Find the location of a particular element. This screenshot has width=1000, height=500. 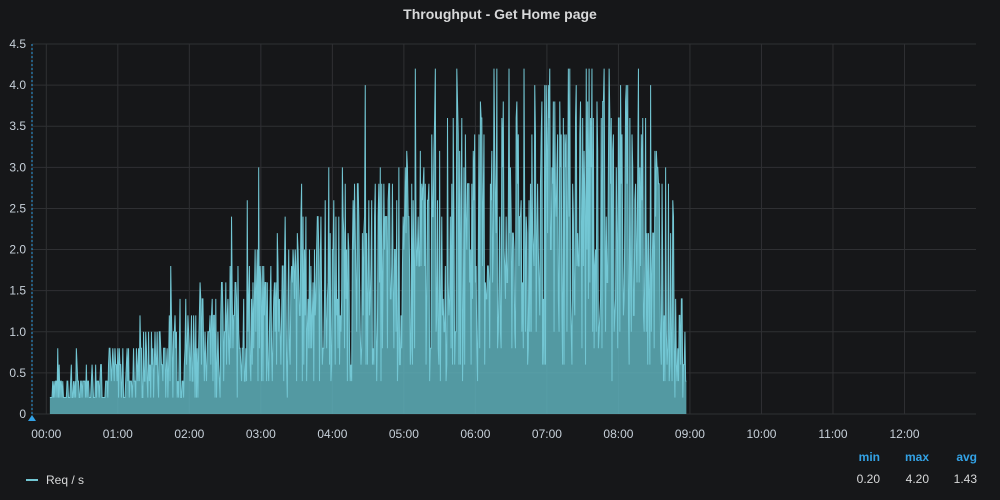

legend-series-item: Req / s is located at coordinates (55, 480).